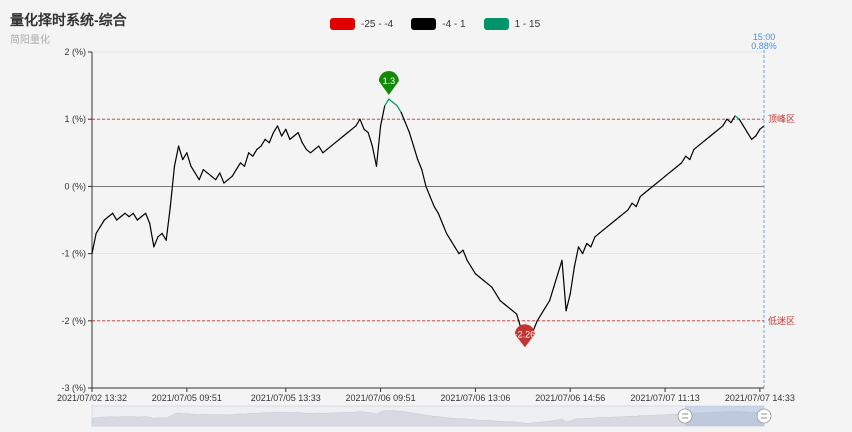 This screenshot has height=432, width=852. I want to click on legend-item-high: 1 - 15, so click(511, 24).